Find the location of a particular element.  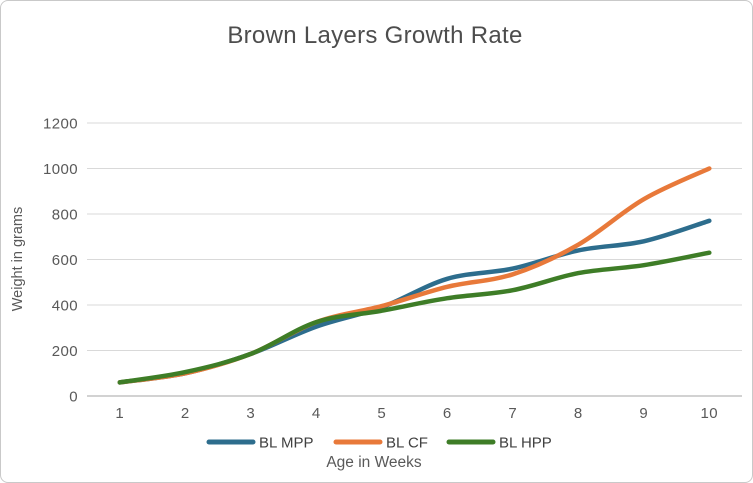

y-tick-label: 400 is located at coordinates (65, 306).